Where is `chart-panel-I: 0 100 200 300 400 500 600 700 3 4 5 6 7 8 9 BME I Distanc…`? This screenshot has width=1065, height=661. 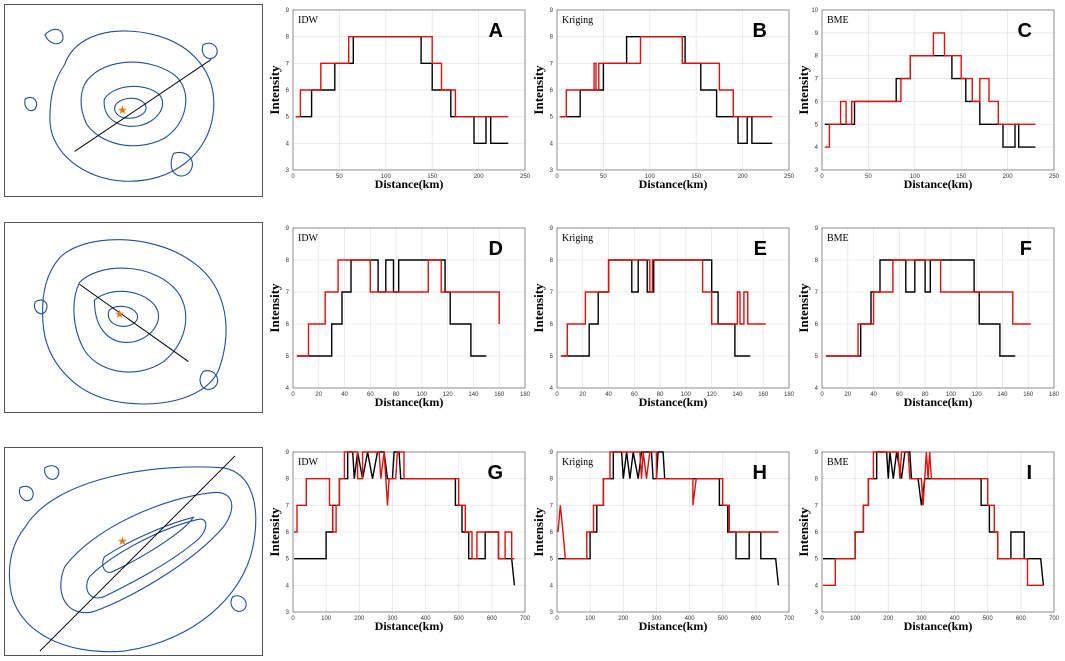 chart-panel-I: 0 100 200 300 400 500 600 700 3 4 5 6 7 8 9 BME I Distanc… is located at coordinates (928, 541).